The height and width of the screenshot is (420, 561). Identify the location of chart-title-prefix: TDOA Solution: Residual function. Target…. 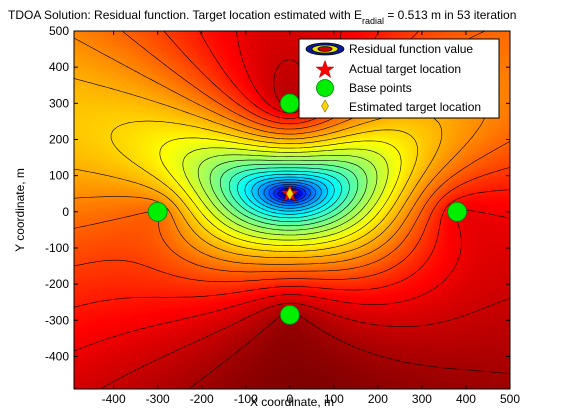
(185, 15).